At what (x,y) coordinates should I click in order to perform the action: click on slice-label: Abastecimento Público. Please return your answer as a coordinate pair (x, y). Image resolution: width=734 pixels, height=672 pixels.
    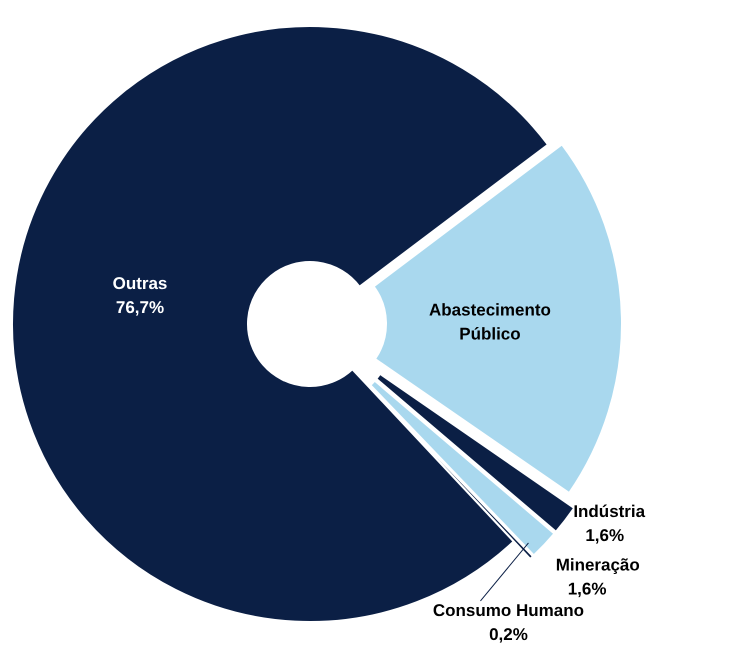
    Looking at the image, I should click on (490, 322).